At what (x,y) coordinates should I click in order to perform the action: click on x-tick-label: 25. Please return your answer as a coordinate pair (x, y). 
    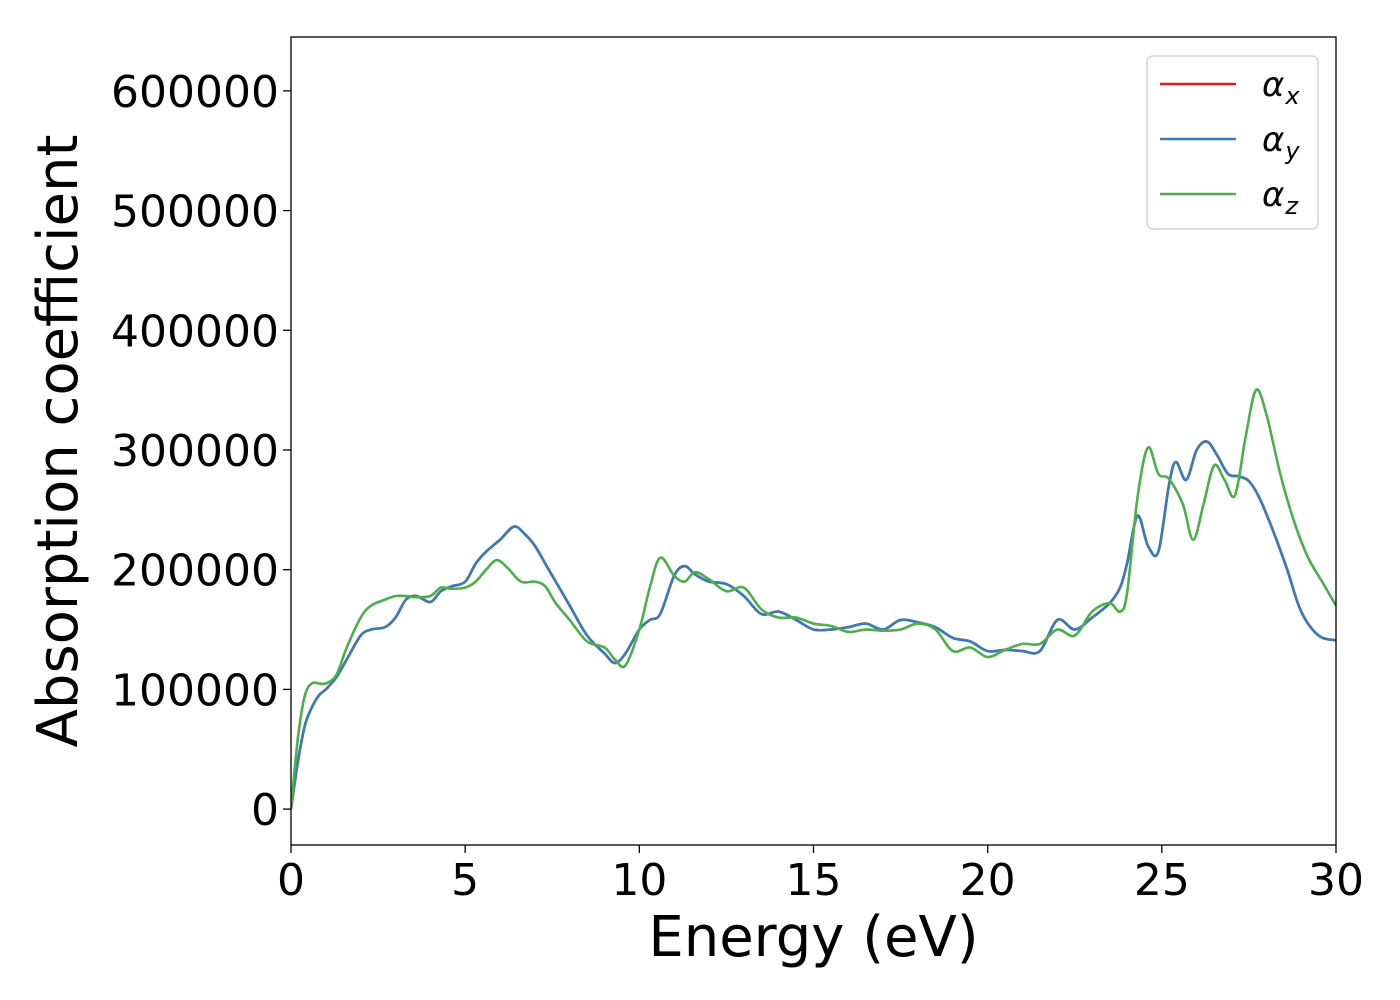
    Looking at the image, I should click on (1162, 880).